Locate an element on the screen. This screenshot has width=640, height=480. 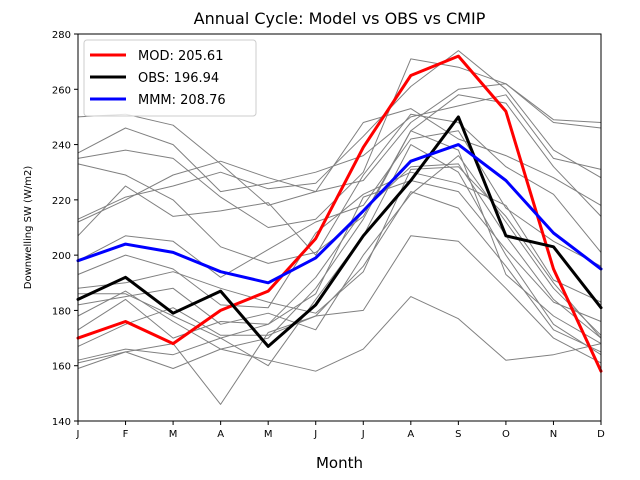
chart-title: Annual Cycle: Model vs OBS vs CMIP is located at coordinates (340, 18).